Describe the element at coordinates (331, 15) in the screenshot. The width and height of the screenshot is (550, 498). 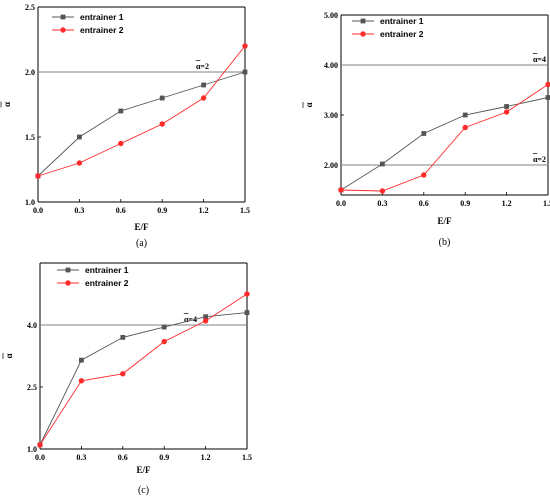
I see `y-tick-label: 5.00` at that location.